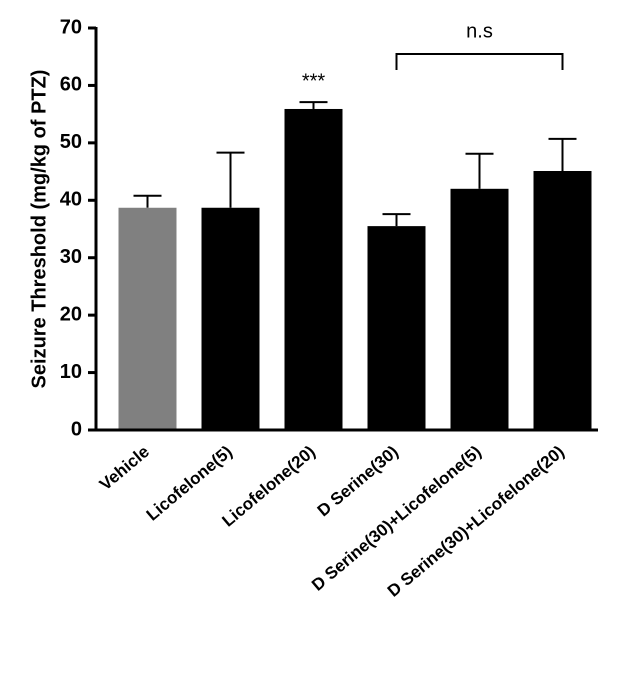 The image size is (637, 686). I want to click on y-tick-label: 0, so click(76, 429).